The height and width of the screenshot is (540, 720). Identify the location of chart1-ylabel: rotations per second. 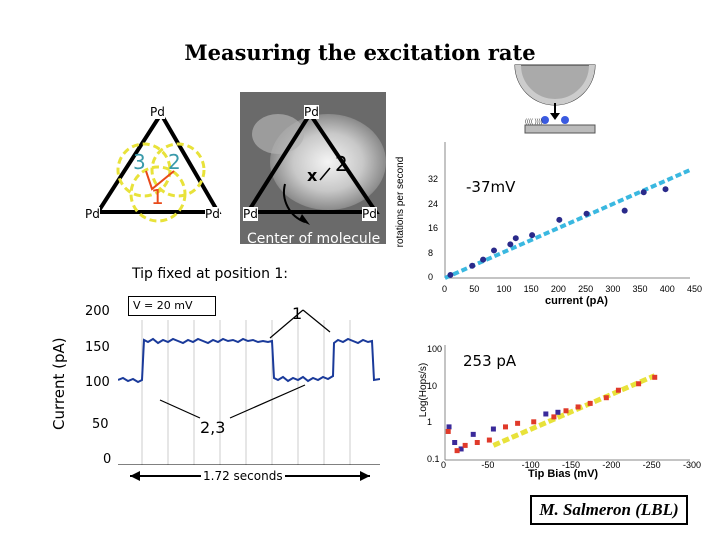
(400, 202).